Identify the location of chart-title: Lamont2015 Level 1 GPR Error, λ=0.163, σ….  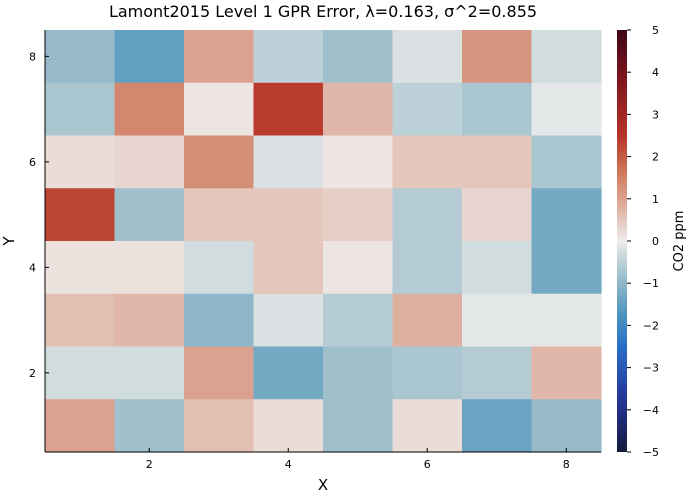
(323, 11).